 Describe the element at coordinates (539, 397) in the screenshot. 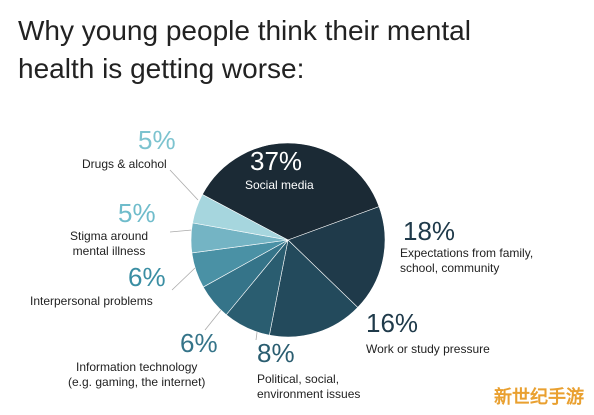

I see `watermark: 新世纪手游` at that location.